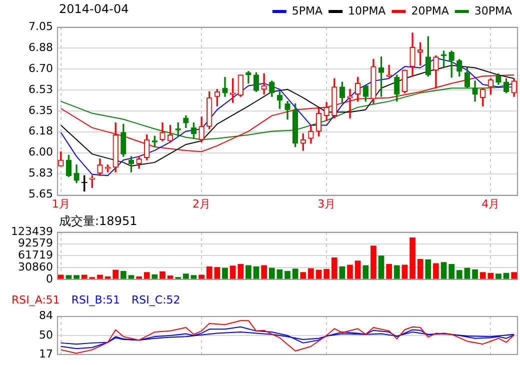  I want to click on y-tick-label: 6.18, so click(40, 131).